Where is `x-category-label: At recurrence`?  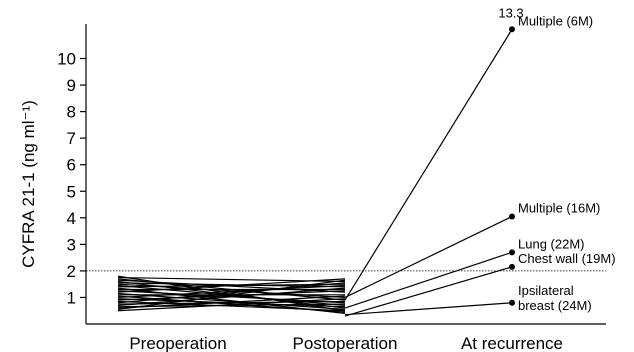 x-category-label: At recurrence is located at coordinates (512, 343).